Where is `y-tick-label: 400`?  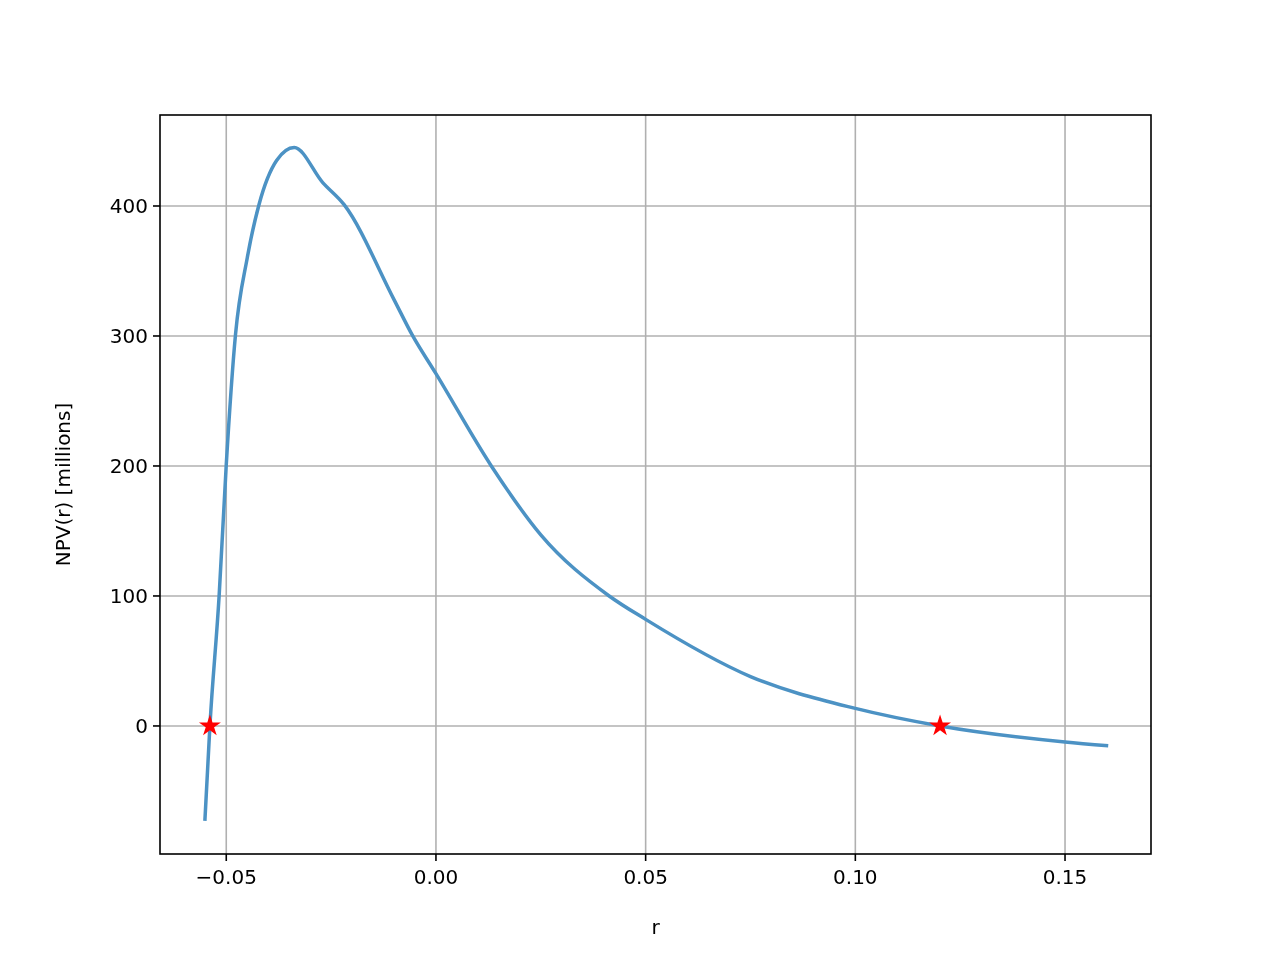 y-tick-label: 400 is located at coordinates (128, 205).